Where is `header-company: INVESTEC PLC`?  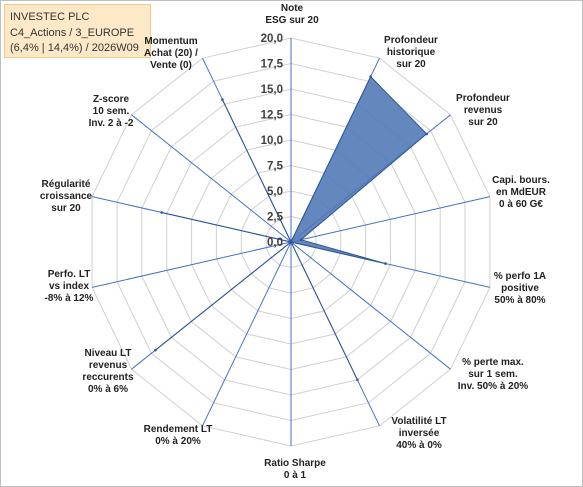 header-company: INVESTEC PLC is located at coordinates (50, 17).